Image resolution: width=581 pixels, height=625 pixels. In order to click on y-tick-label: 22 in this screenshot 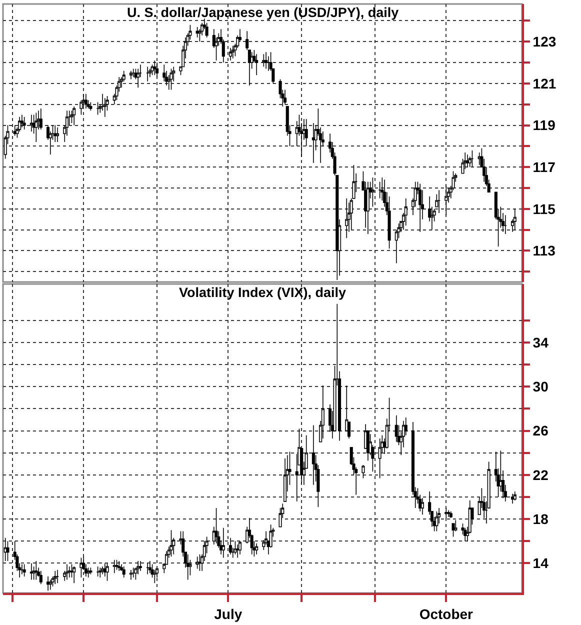, I will do `click(540, 474)`.